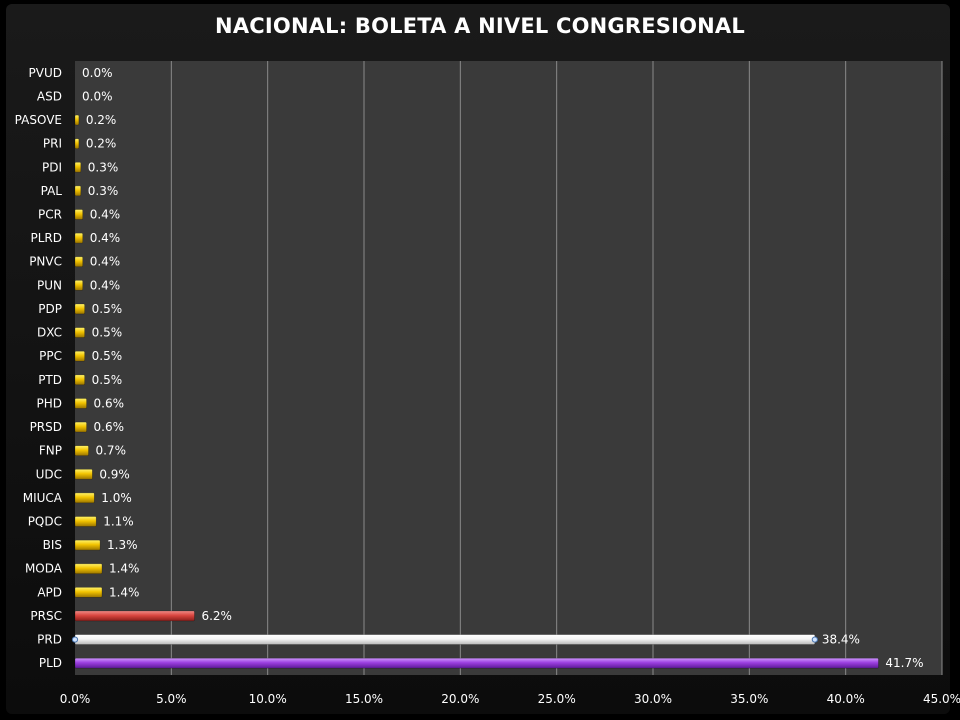 The width and height of the screenshot is (960, 720). Describe the element at coordinates (38, 120) in the screenshot. I see `category-label: PASOVE` at that location.